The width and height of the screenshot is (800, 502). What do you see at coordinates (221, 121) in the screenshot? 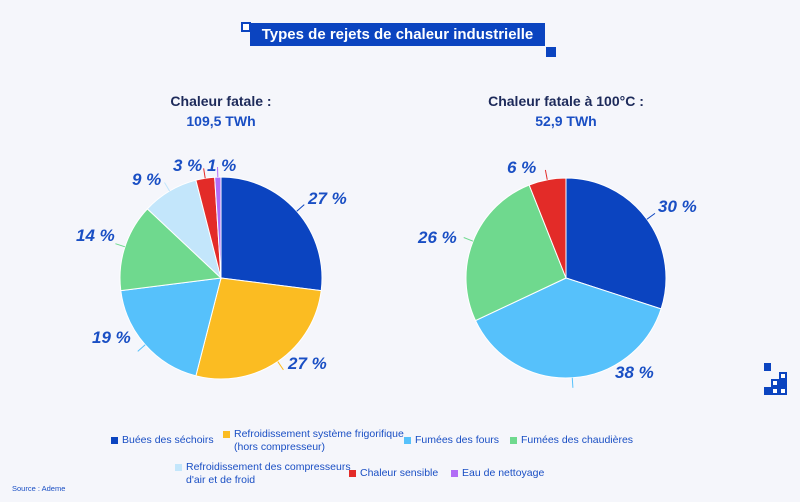
I see `pie1-total: 109,5 TWh` at bounding box center [221, 121].